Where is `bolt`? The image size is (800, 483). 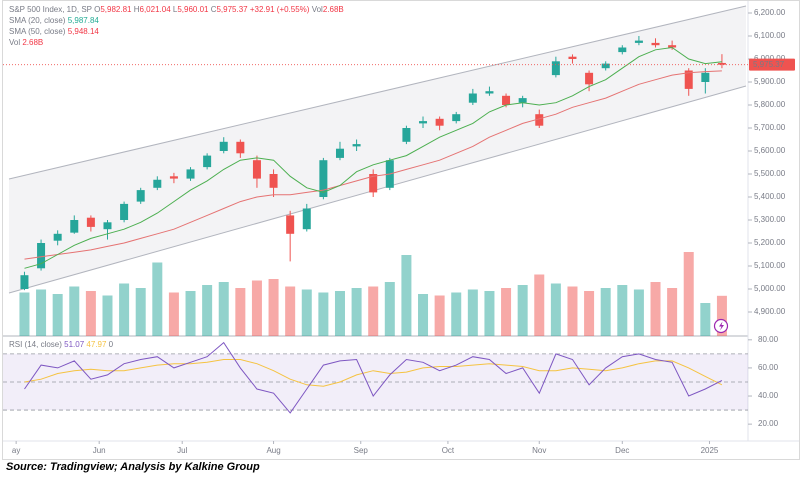 bolt is located at coordinates (721, 326).